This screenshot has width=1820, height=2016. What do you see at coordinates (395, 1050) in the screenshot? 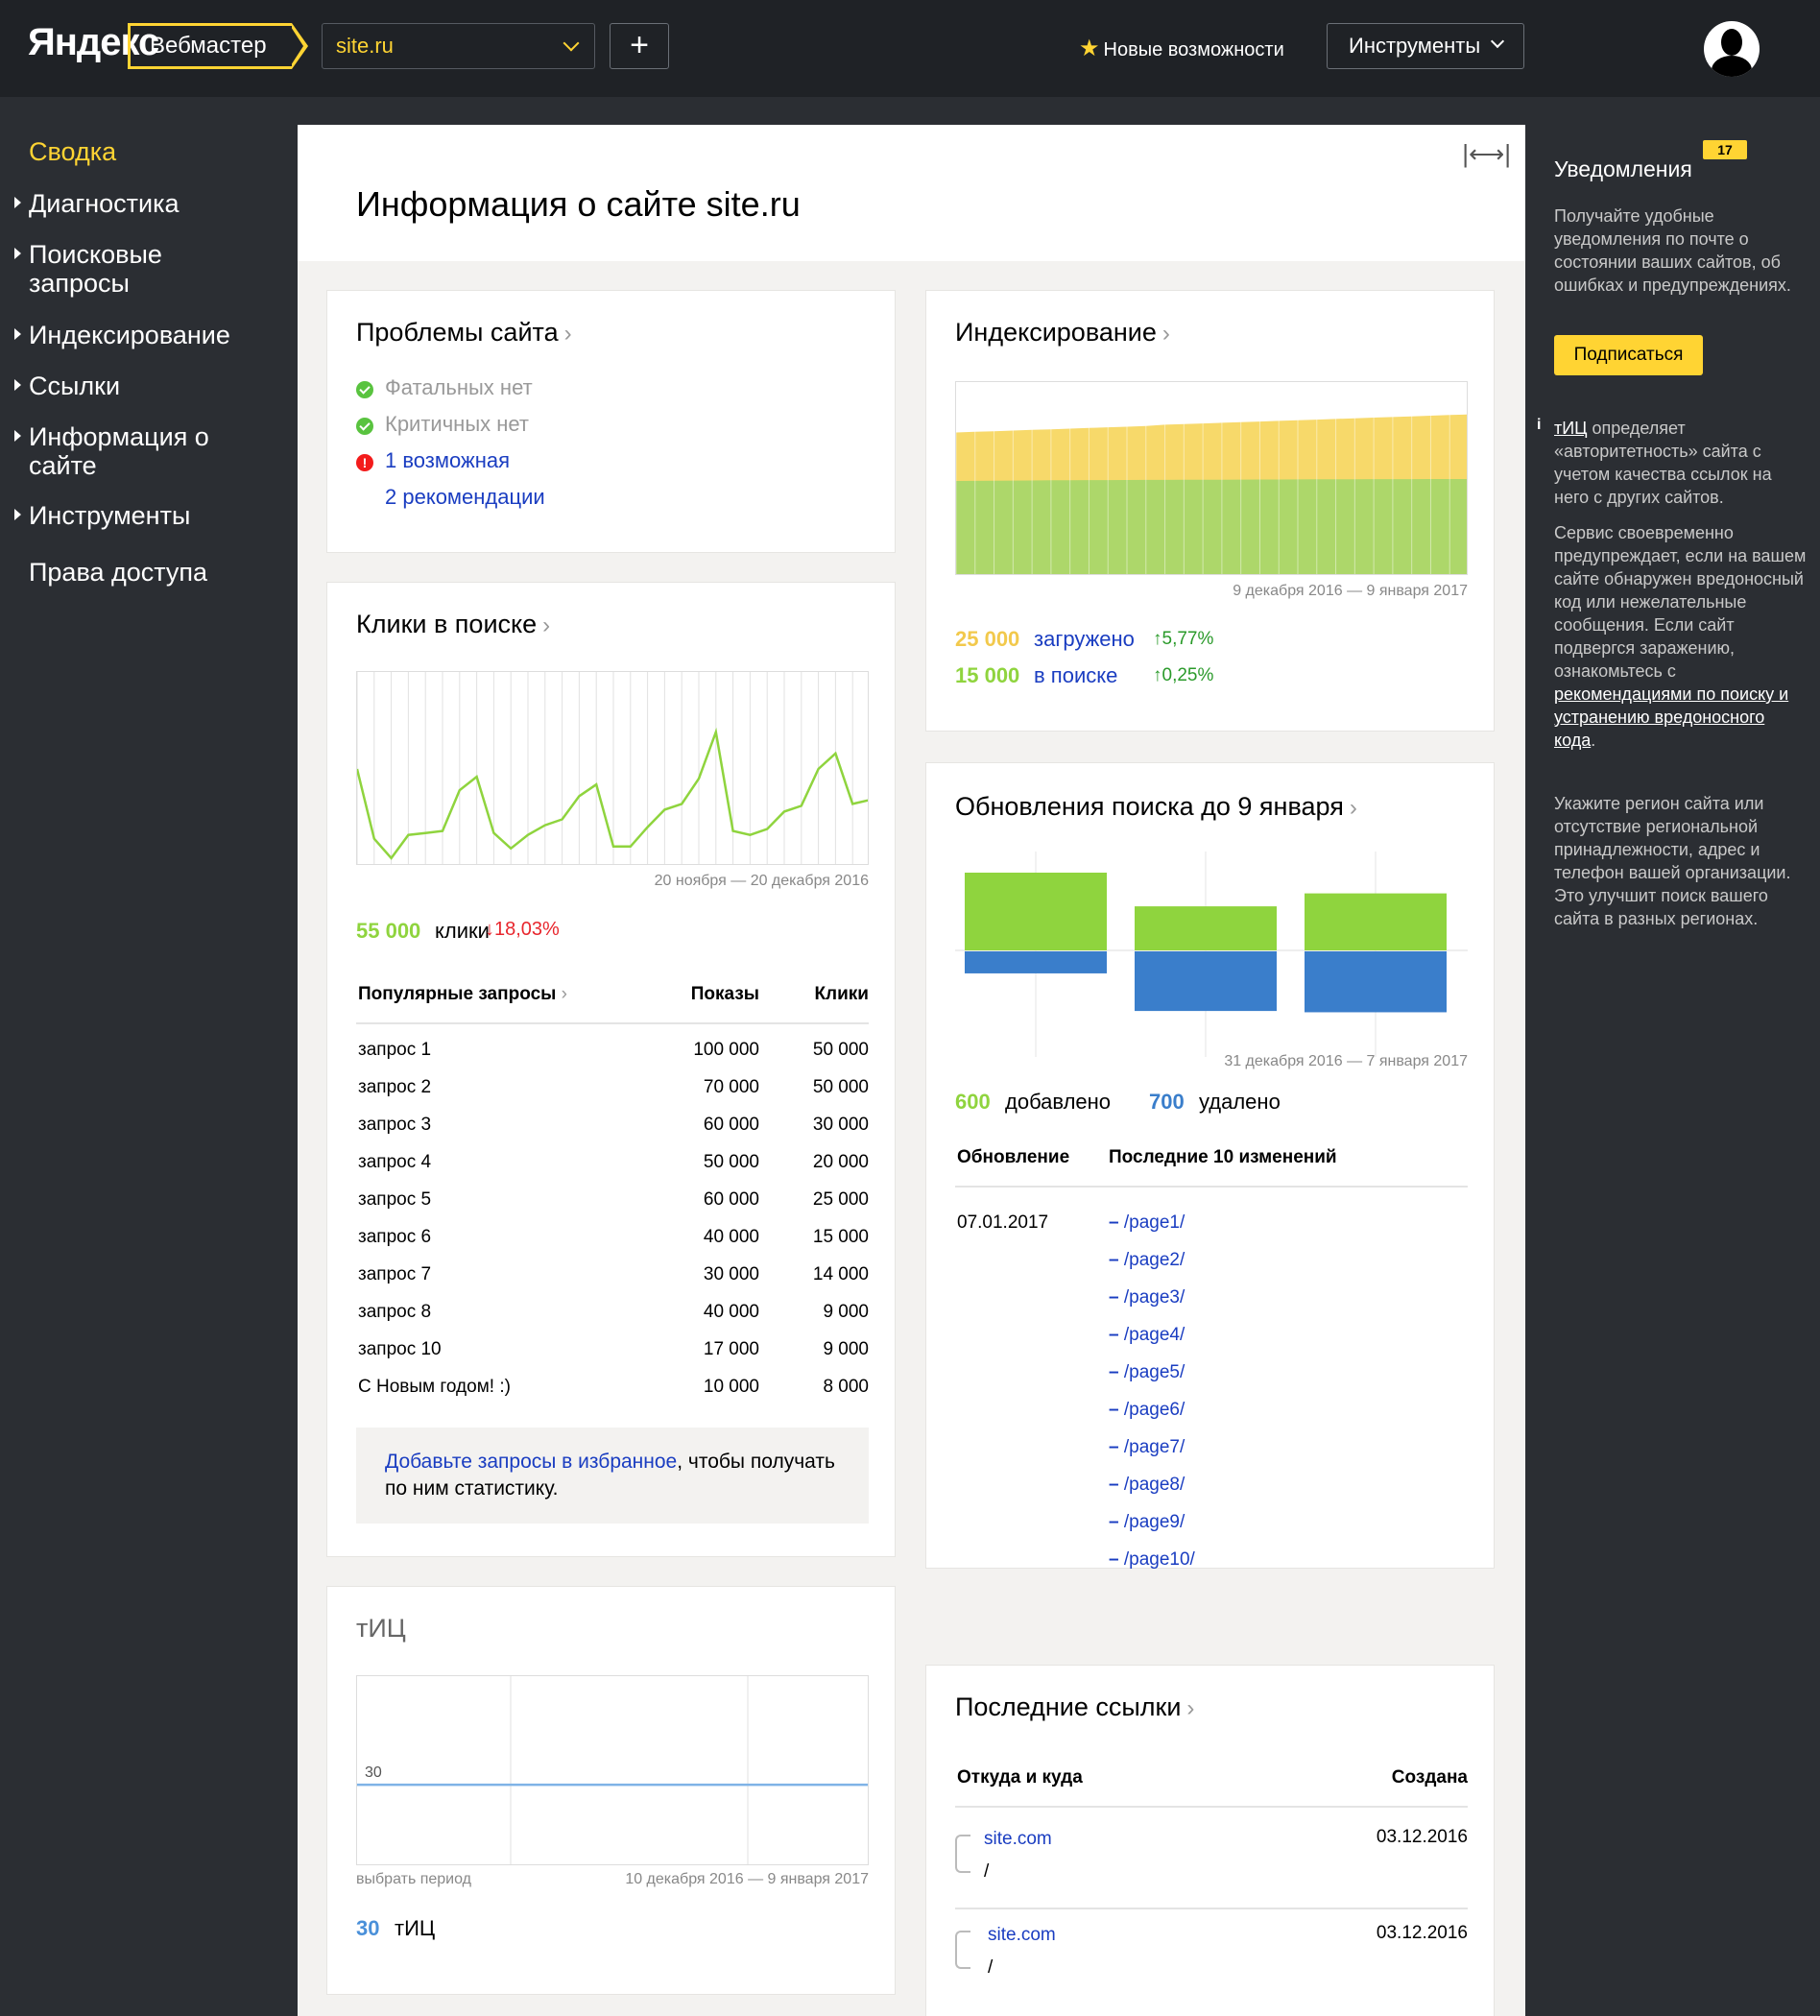
I see `query-text: запрос 1` at bounding box center [395, 1050].